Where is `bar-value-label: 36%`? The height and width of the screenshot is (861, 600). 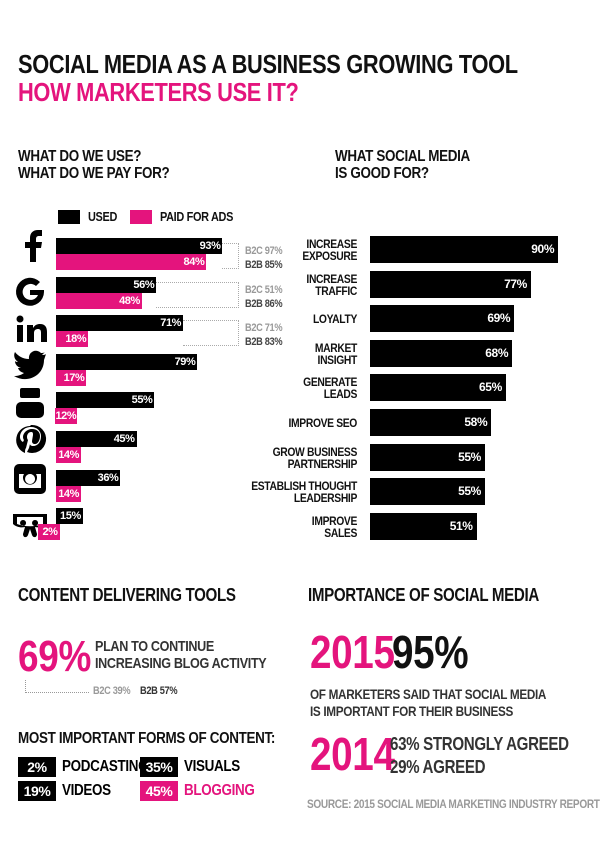 bar-value-label: 36% is located at coordinates (88, 477).